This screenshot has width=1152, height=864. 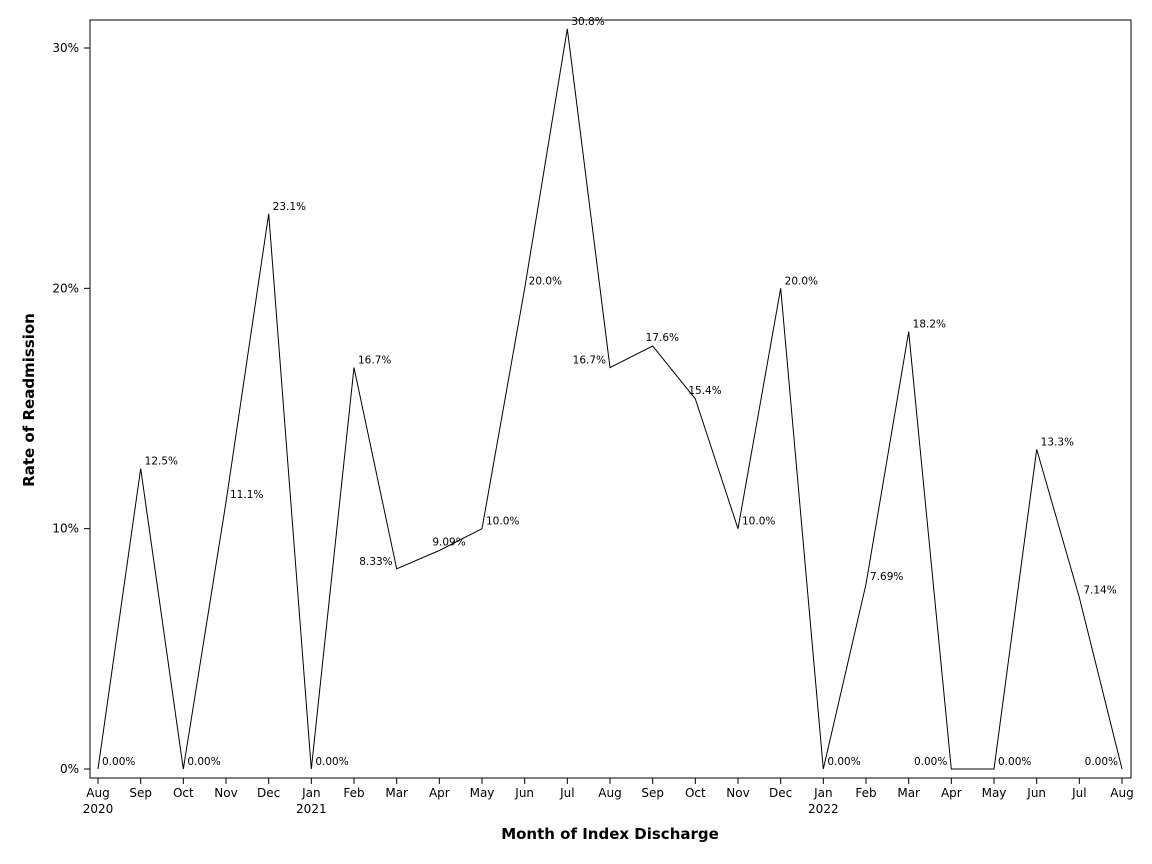 I want to click on data-label: 13.3%, so click(x=1057, y=442).